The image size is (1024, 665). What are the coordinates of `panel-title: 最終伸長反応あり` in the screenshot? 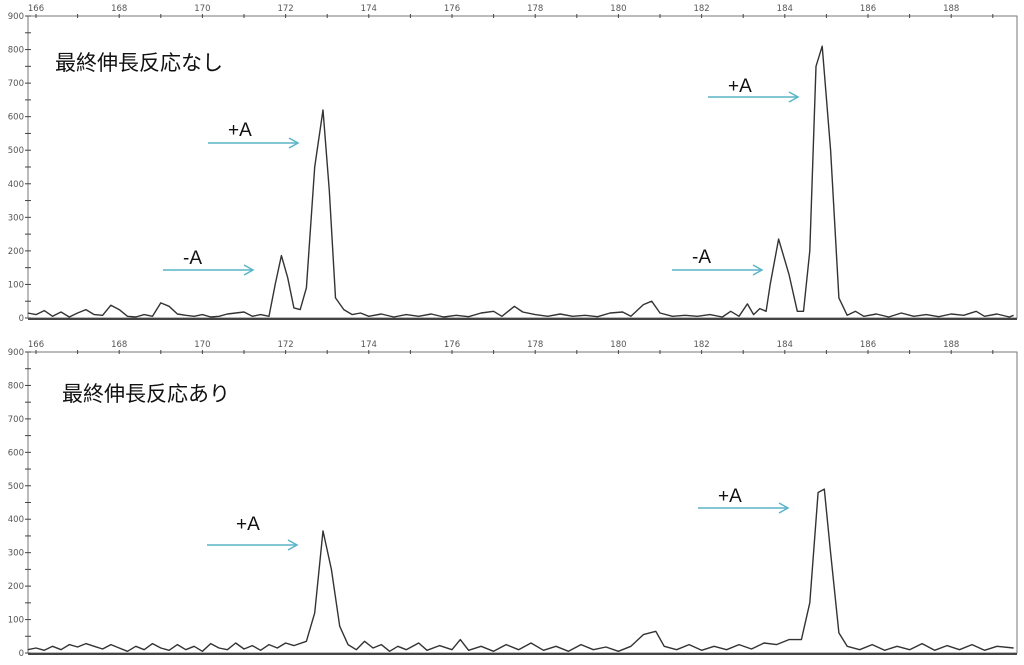 It's located at (146, 394).